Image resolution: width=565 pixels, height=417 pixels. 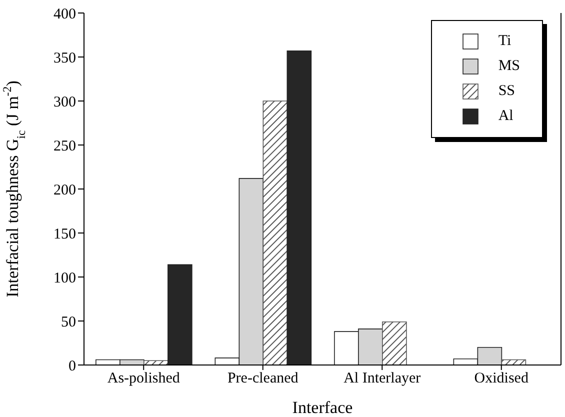 I want to click on y-tick-label: 350, so click(x=65, y=58).